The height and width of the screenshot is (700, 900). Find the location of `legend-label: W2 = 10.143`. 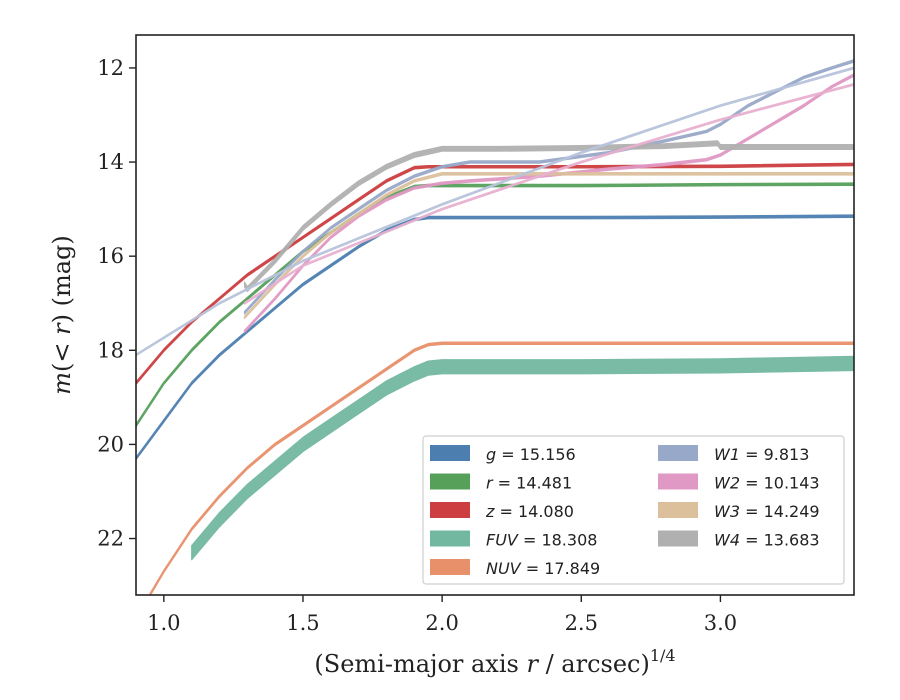

legend-label: W2 = 10.143 is located at coordinates (767, 483).